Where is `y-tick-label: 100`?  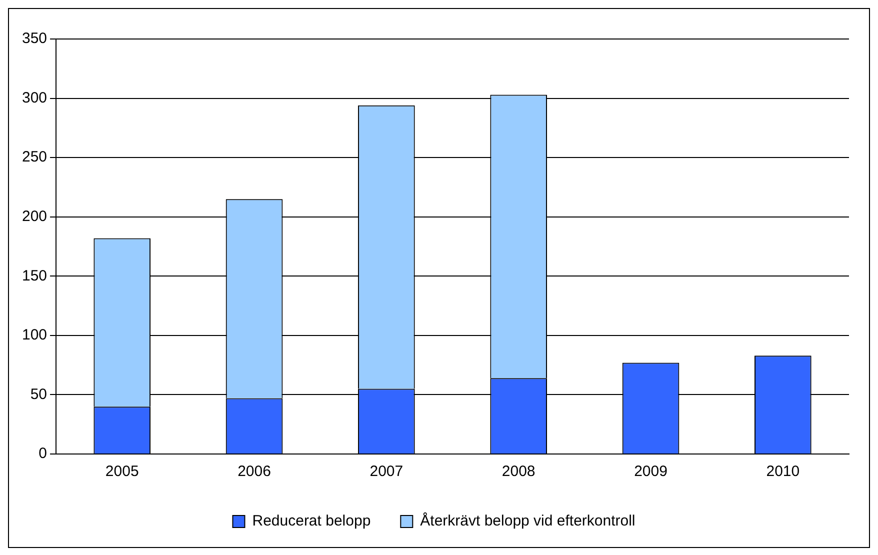
y-tick-label: 100 is located at coordinates (35, 335).